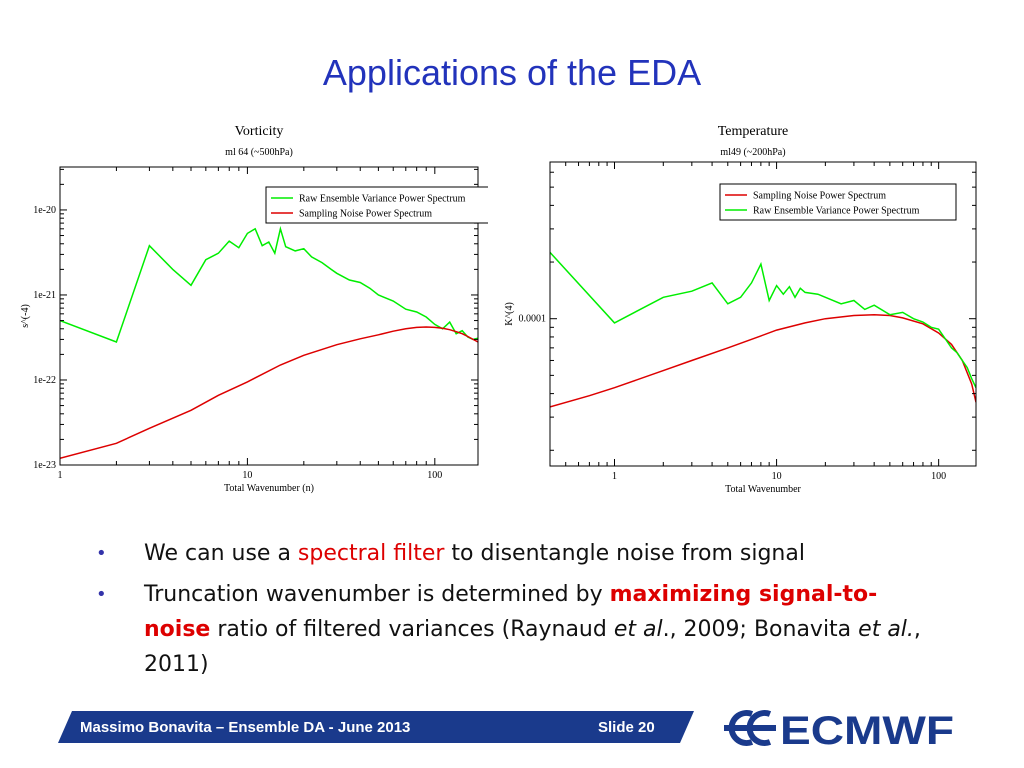 This screenshot has width=1024, height=768. I want to click on y-tick-label: 1e-21, so click(44, 295).